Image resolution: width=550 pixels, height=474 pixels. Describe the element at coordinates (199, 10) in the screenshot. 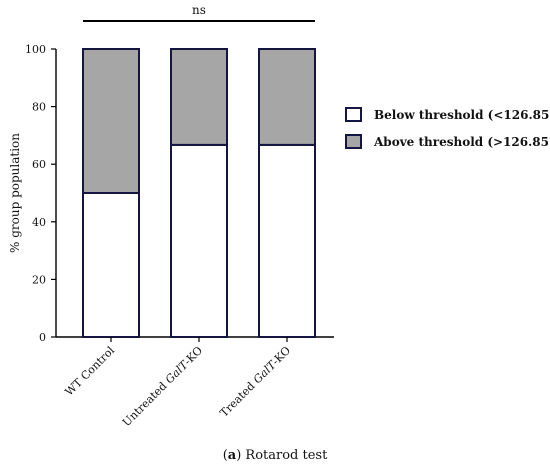

I see `significance-label: ns` at that location.